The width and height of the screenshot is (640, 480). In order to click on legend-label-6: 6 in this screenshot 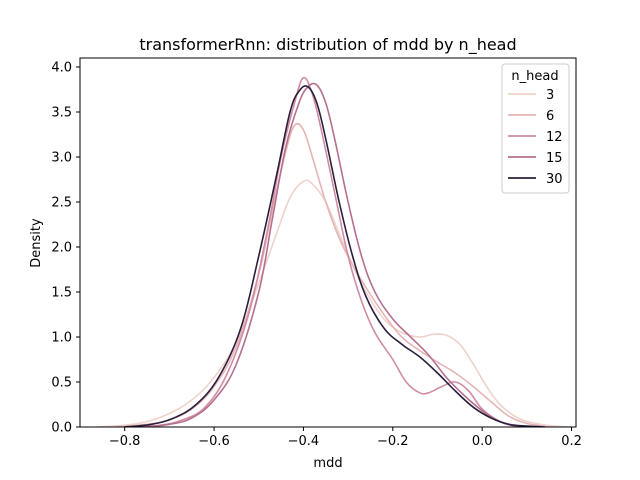, I will do `click(550, 116)`.